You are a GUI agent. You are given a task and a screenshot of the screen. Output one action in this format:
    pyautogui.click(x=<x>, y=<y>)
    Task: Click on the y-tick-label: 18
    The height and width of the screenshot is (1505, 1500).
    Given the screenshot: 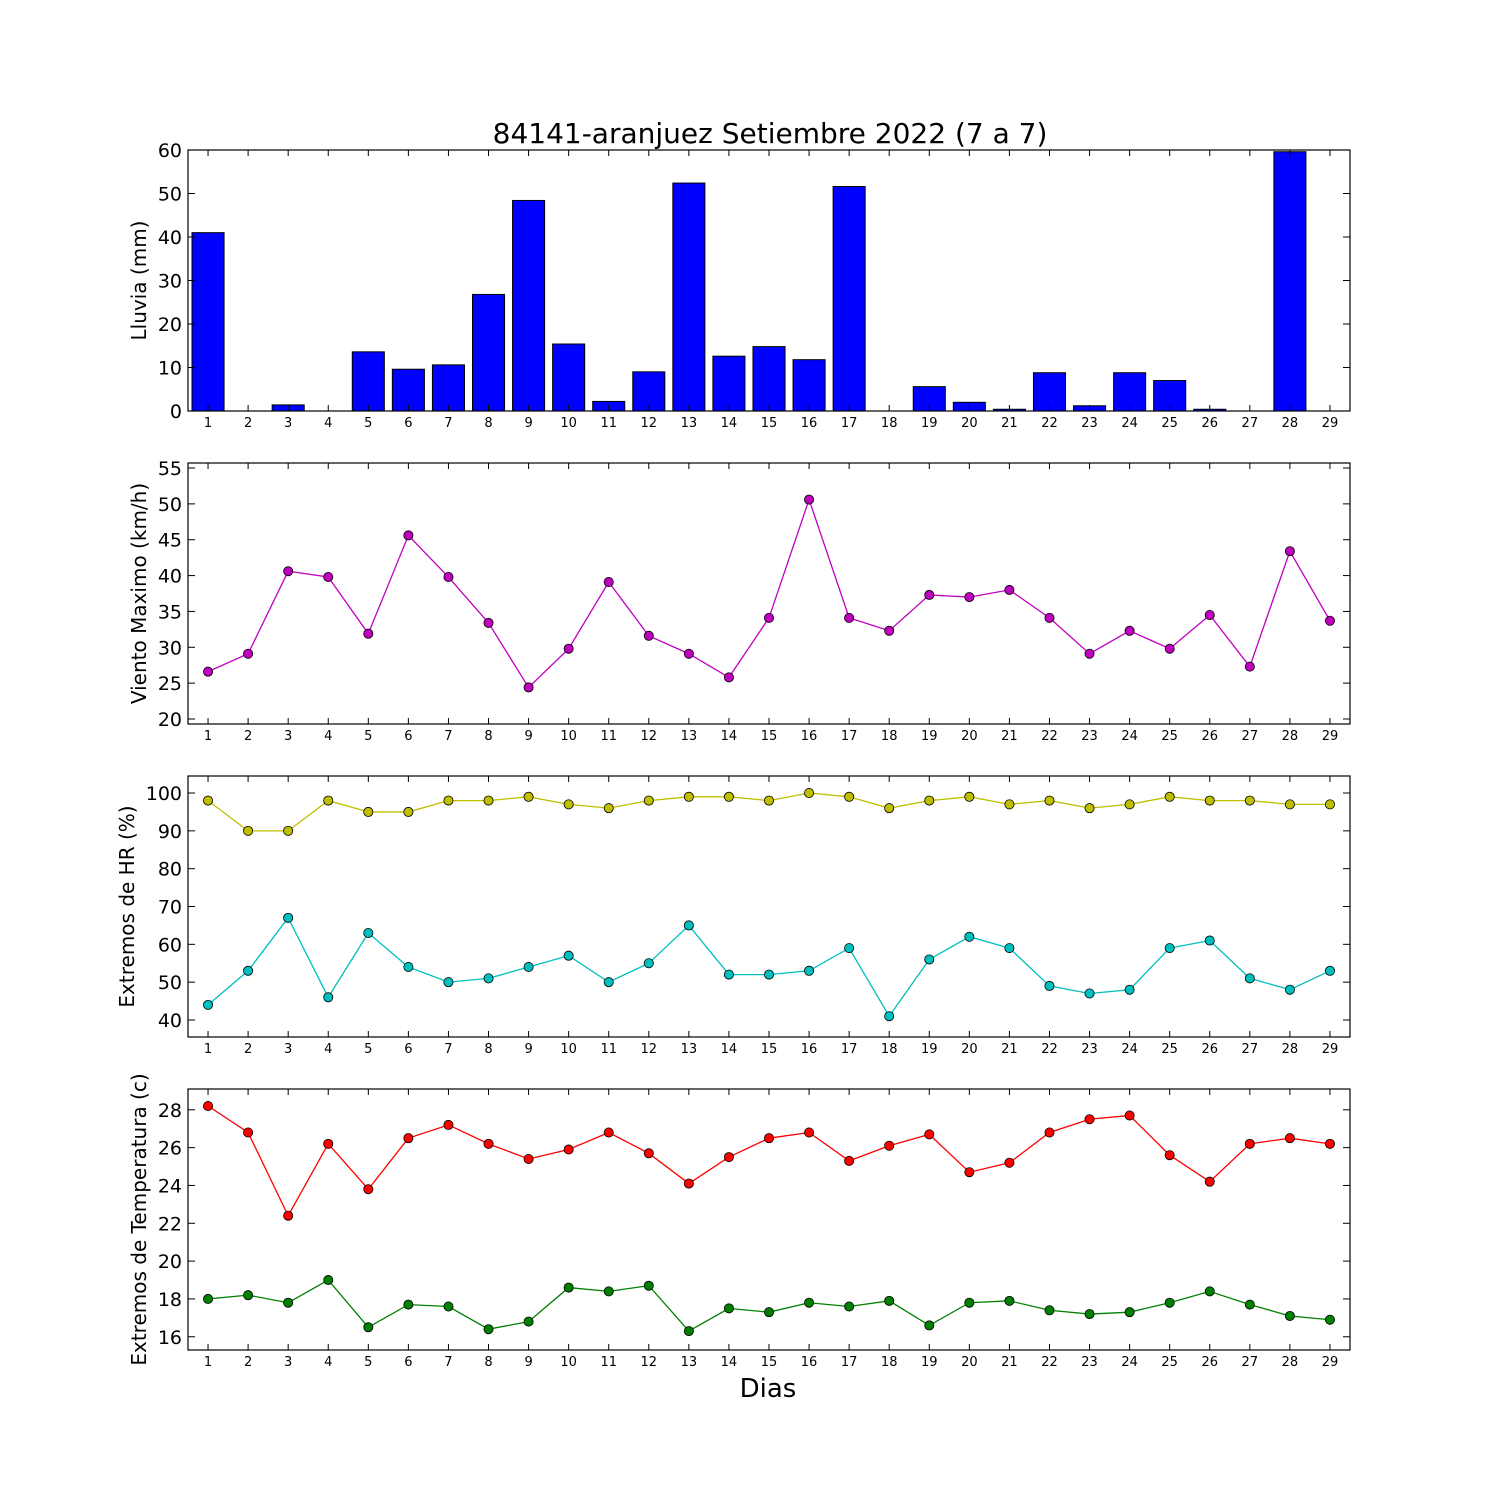 What is the action you would take?
    pyautogui.click(x=170, y=1300)
    